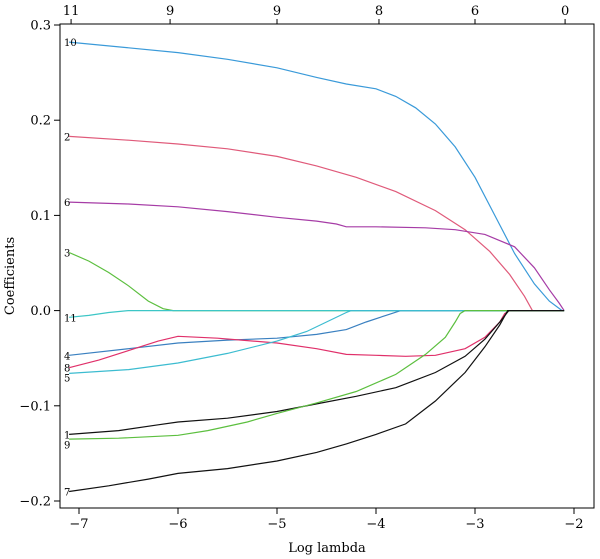 The height and width of the screenshot is (559, 600). What do you see at coordinates (565, 11) in the screenshot?
I see `top-tick-label: 0` at bounding box center [565, 11].